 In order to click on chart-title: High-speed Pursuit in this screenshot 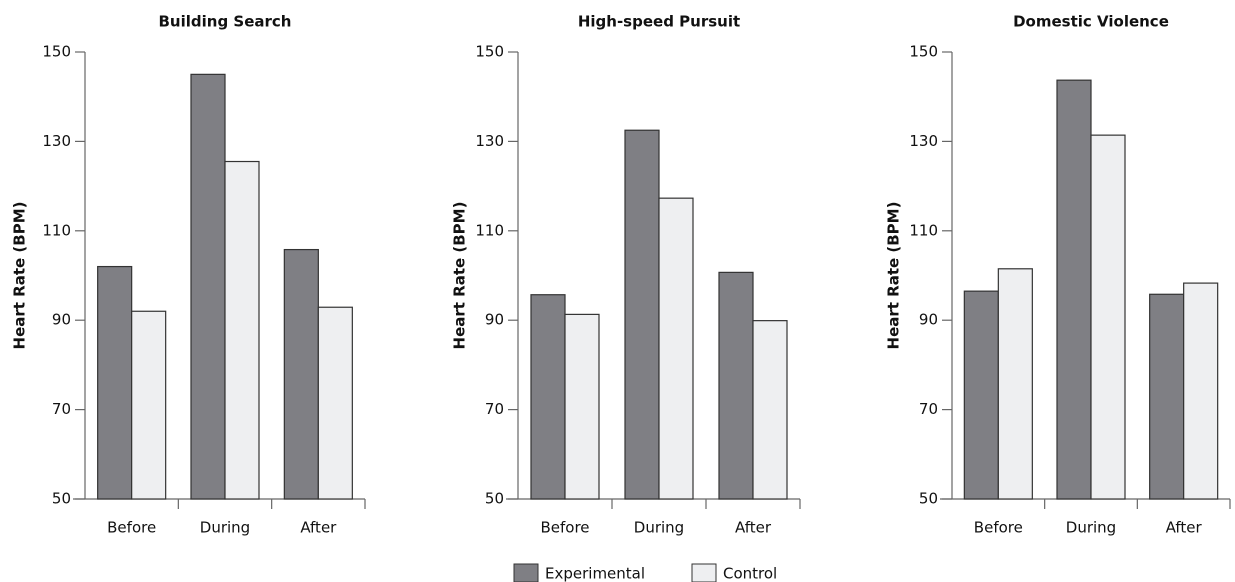, I will do `click(659, 22)`.